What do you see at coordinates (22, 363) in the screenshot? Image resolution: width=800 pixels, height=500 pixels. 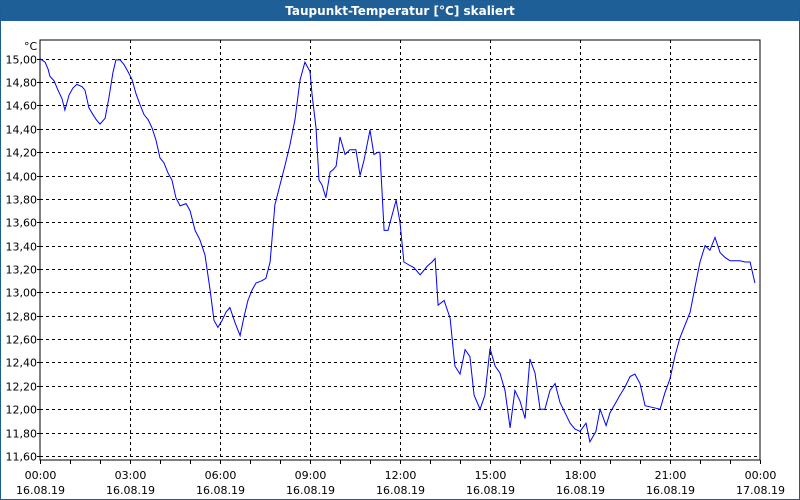 I see `y-tick-label: 12,40` at bounding box center [22, 363].